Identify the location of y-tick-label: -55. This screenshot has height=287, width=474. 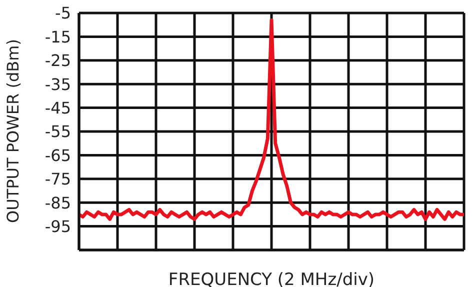
(57, 132).